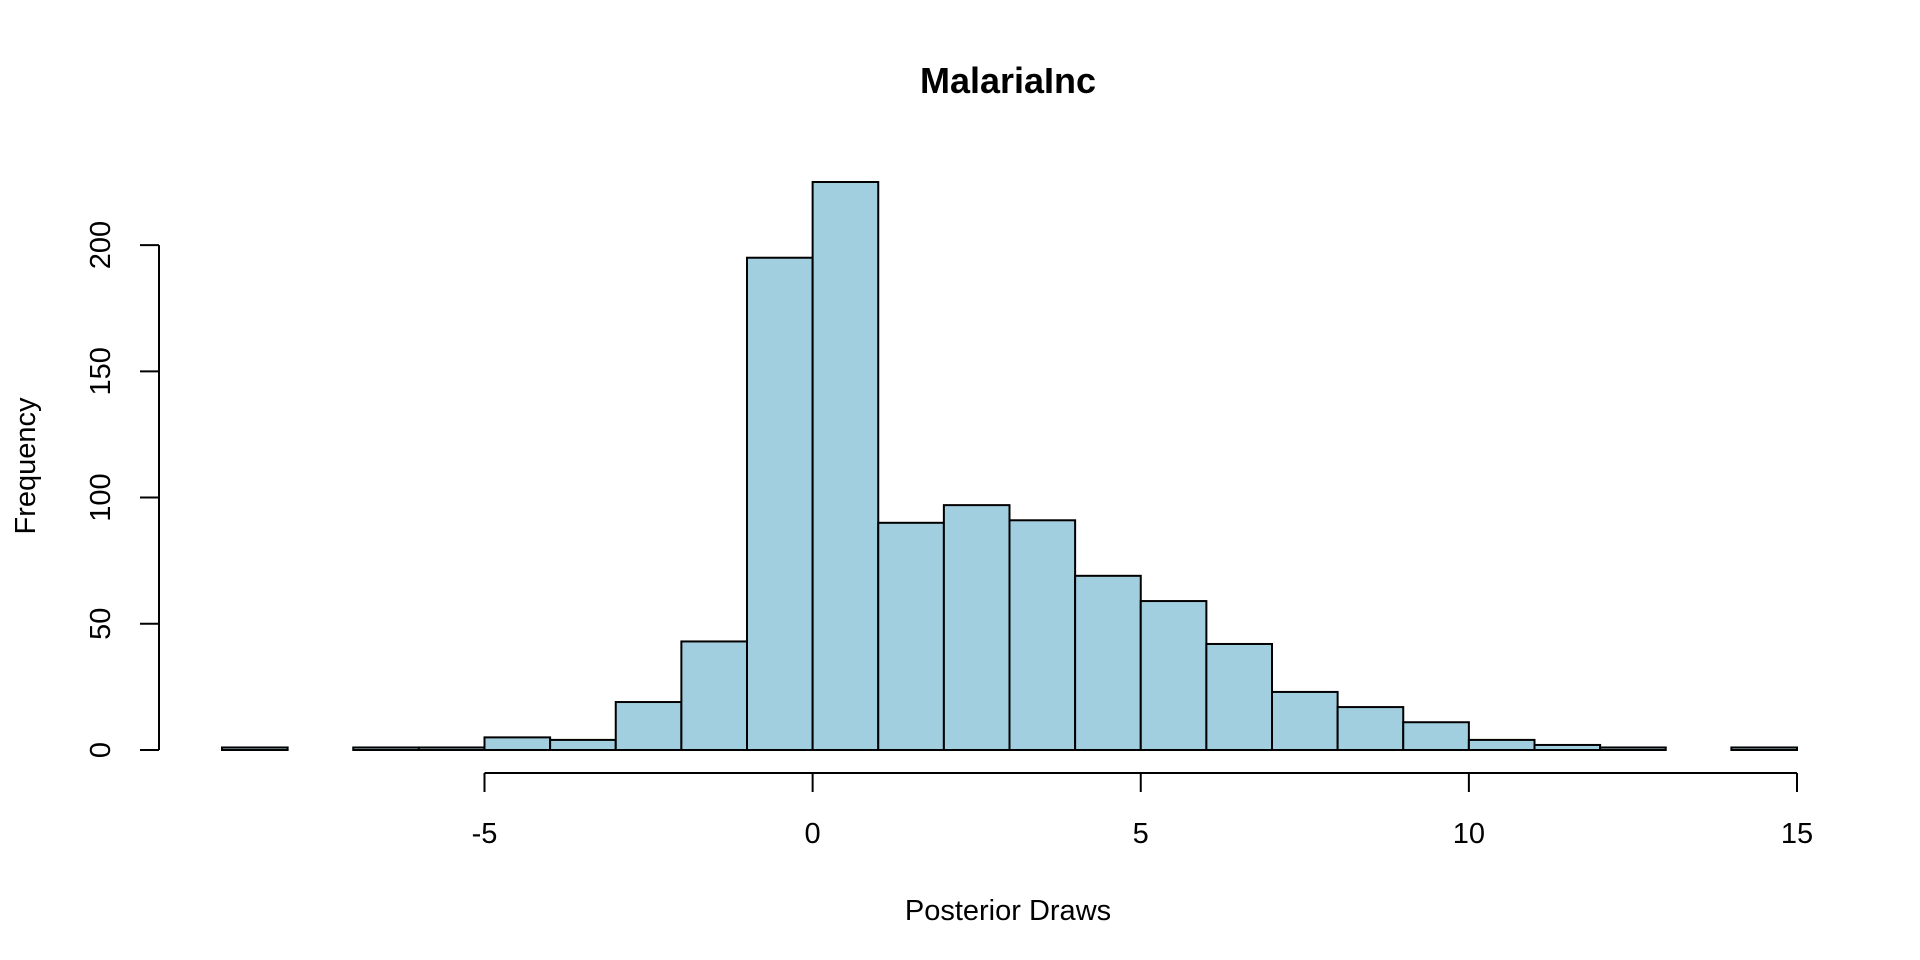  What do you see at coordinates (1008, 911) in the screenshot?
I see `x-axis-label: Posterior Draws` at bounding box center [1008, 911].